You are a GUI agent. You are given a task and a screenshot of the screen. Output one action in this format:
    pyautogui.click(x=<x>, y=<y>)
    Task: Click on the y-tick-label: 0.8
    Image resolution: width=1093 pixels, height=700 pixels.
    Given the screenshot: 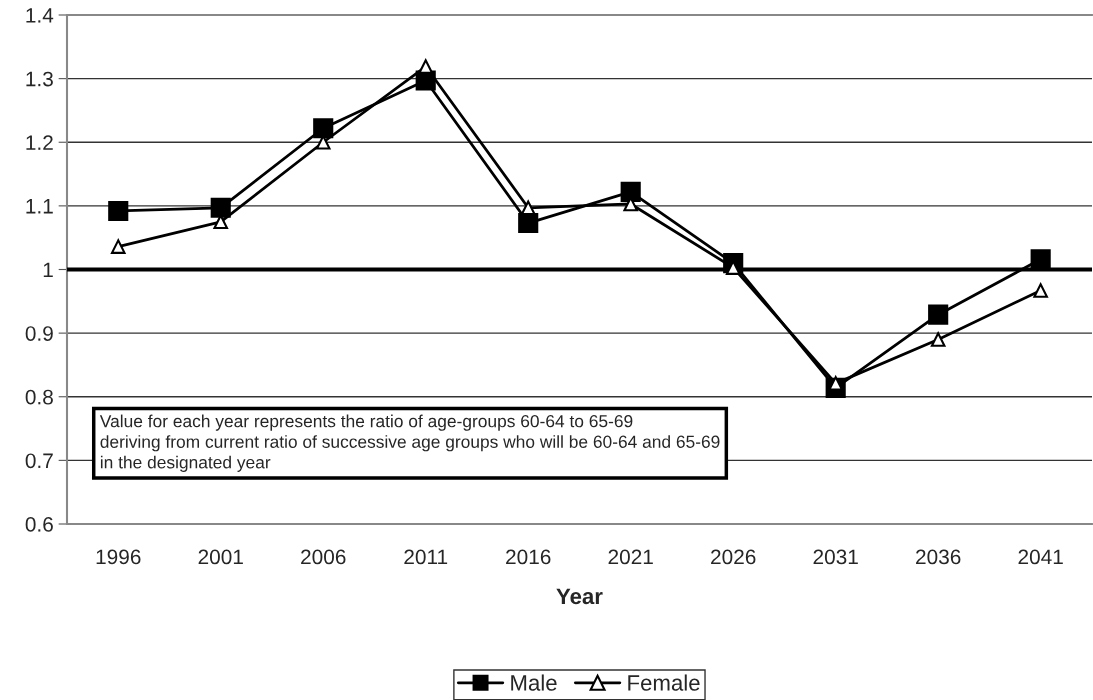 What is the action you would take?
    pyautogui.click(x=39, y=397)
    